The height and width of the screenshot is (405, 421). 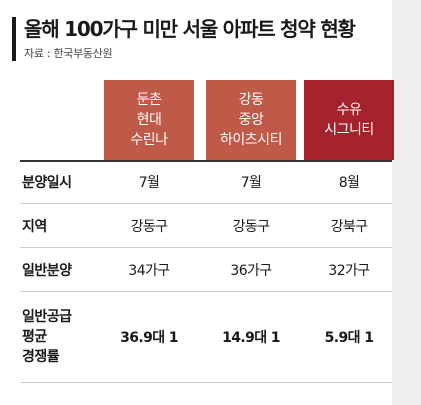 What do you see at coordinates (149, 100) in the screenshot?
I see `column-header-line: 둔촌` at bounding box center [149, 100].